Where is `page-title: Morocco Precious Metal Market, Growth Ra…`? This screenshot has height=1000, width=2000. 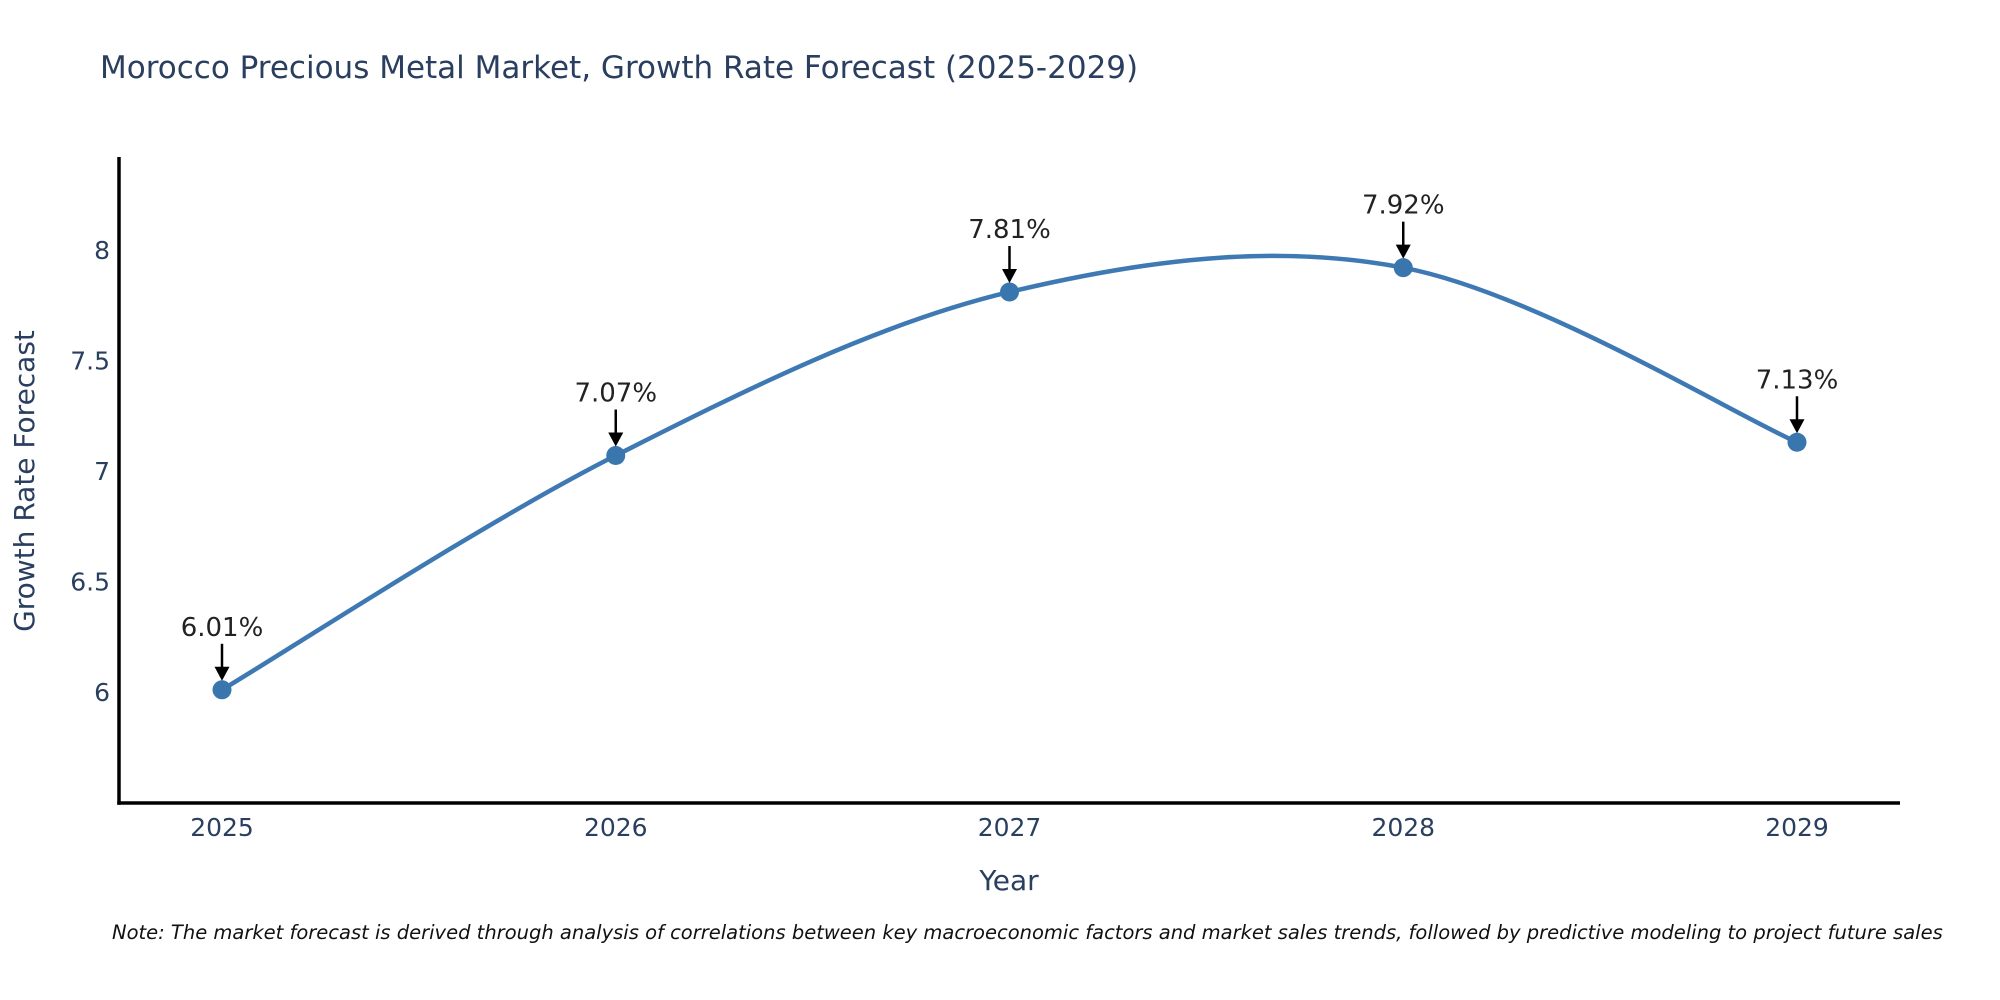 page-title: Morocco Precious Metal Market, Growth Ra… is located at coordinates (619, 68).